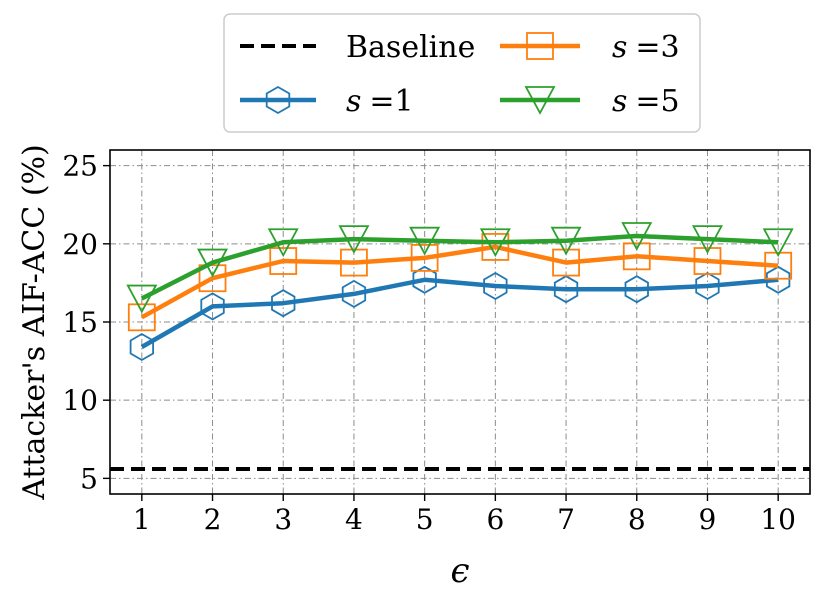  Describe the element at coordinates (637, 519) in the screenshot. I see `x-tick-label: 8` at that location.